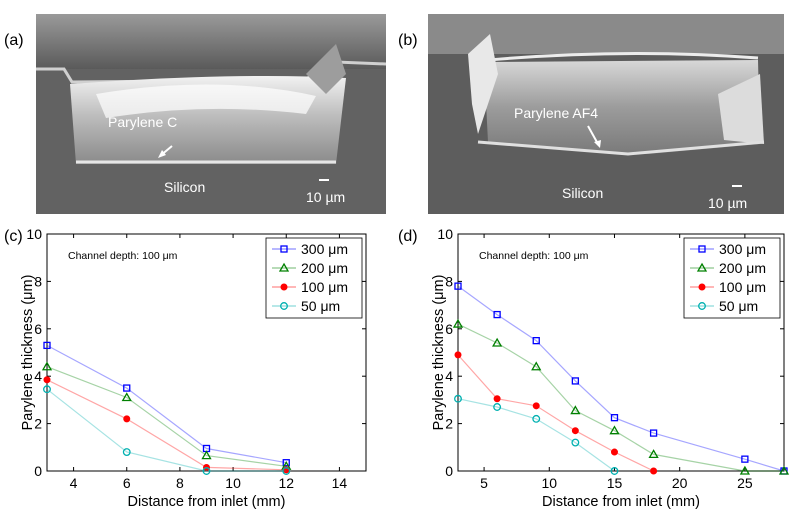 The width and height of the screenshot is (800, 525). Describe the element at coordinates (484, 483) in the screenshot. I see `x-tick-label: 5` at that location.